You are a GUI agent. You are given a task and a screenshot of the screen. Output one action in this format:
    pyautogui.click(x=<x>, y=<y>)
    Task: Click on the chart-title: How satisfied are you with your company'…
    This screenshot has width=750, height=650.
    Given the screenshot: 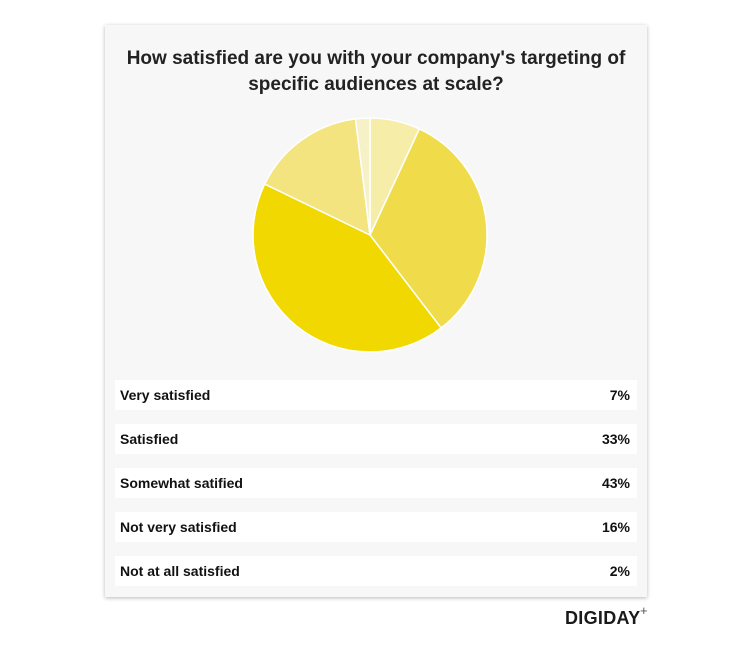 What is the action you would take?
    pyautogui.click(x=376, y=71)
    